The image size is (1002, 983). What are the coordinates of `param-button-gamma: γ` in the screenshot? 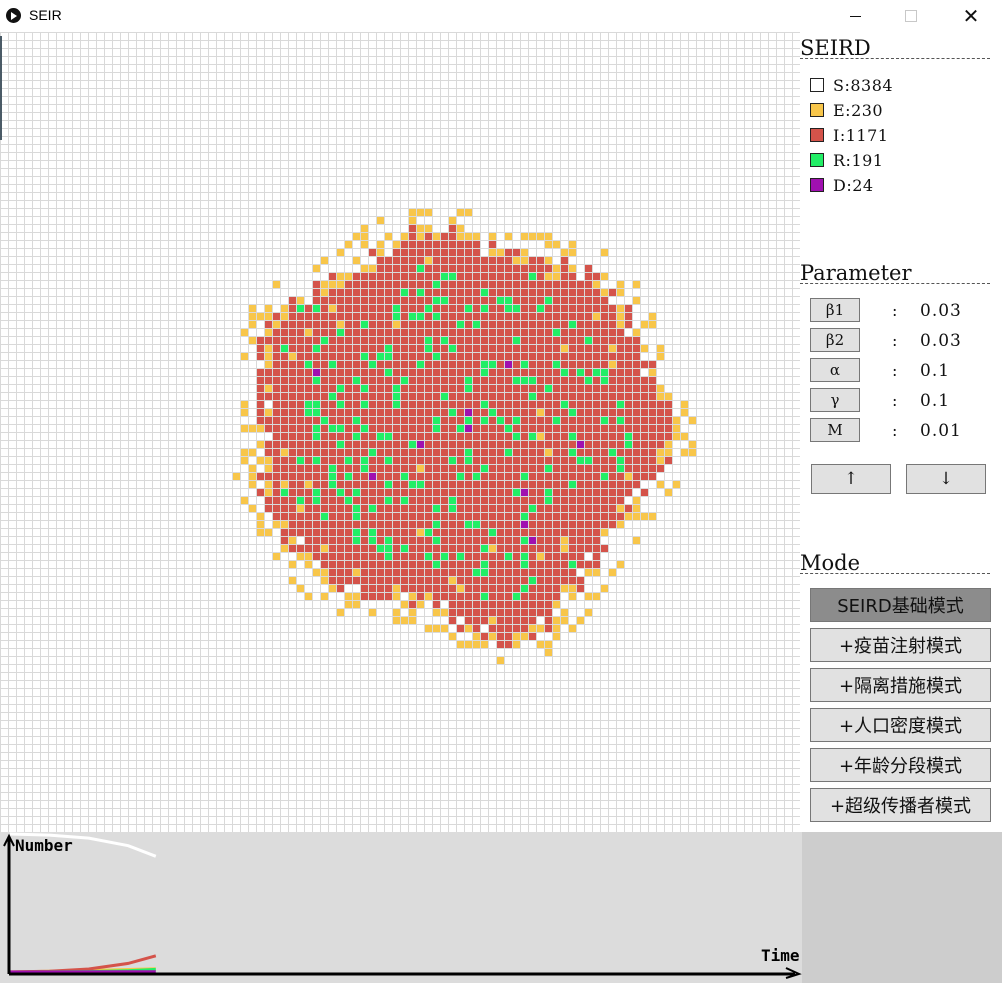 It's located at (835, 400).